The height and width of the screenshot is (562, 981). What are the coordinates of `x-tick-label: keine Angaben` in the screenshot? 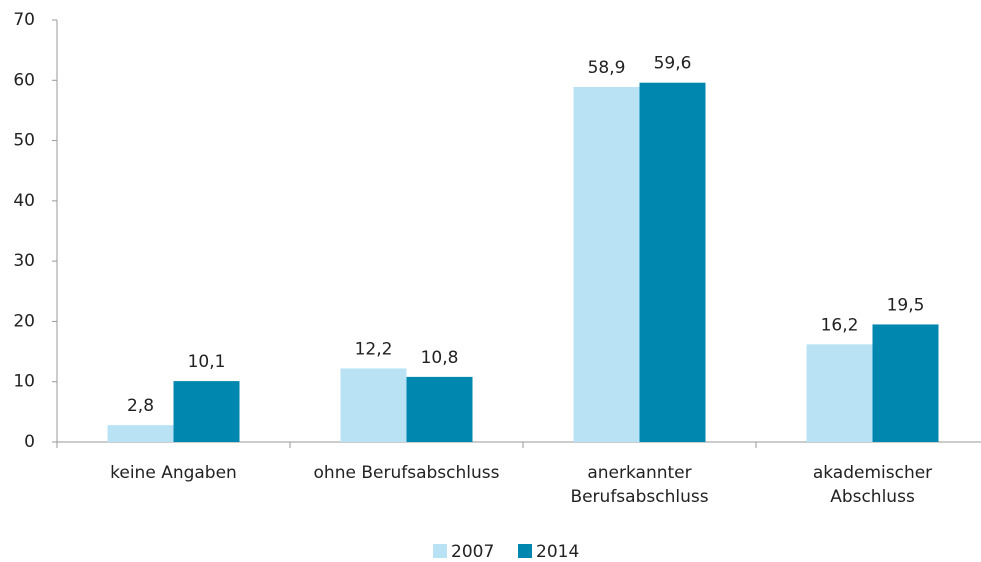 It's located at (173, 473).